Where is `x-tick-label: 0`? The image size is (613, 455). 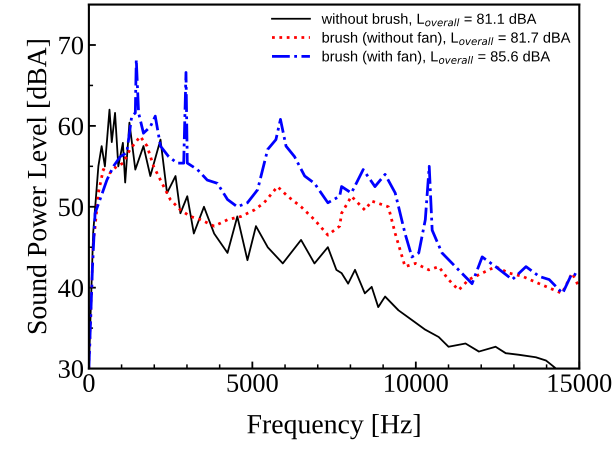
x-tick-label: 0 is located at coordinates (88, 383).